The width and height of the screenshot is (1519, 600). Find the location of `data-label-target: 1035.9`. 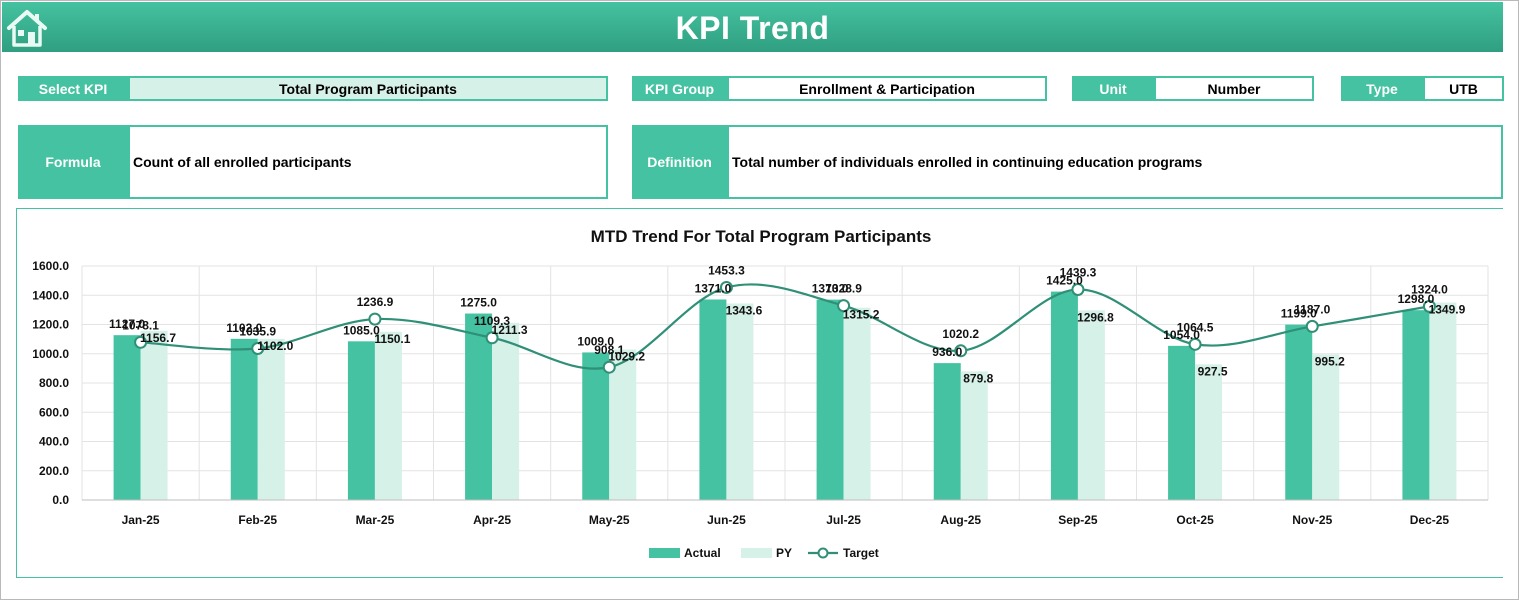

data-label-target: 1035.9 is located at coordinates (257, 331).